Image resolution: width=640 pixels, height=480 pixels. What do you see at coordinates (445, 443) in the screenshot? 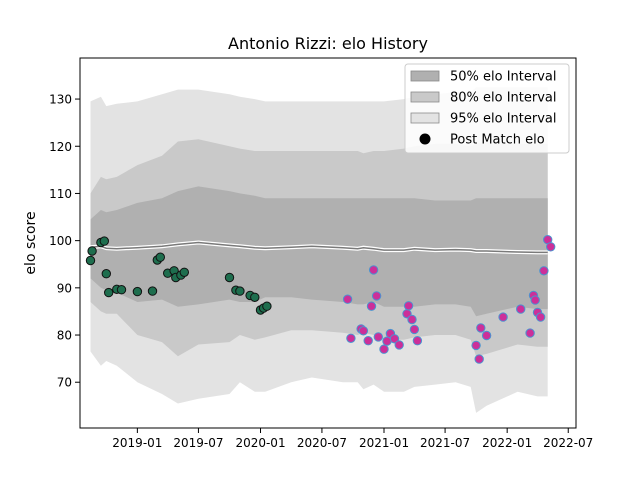
I see `x-tick-label: 2021-07` at bounding box center [445, 443].